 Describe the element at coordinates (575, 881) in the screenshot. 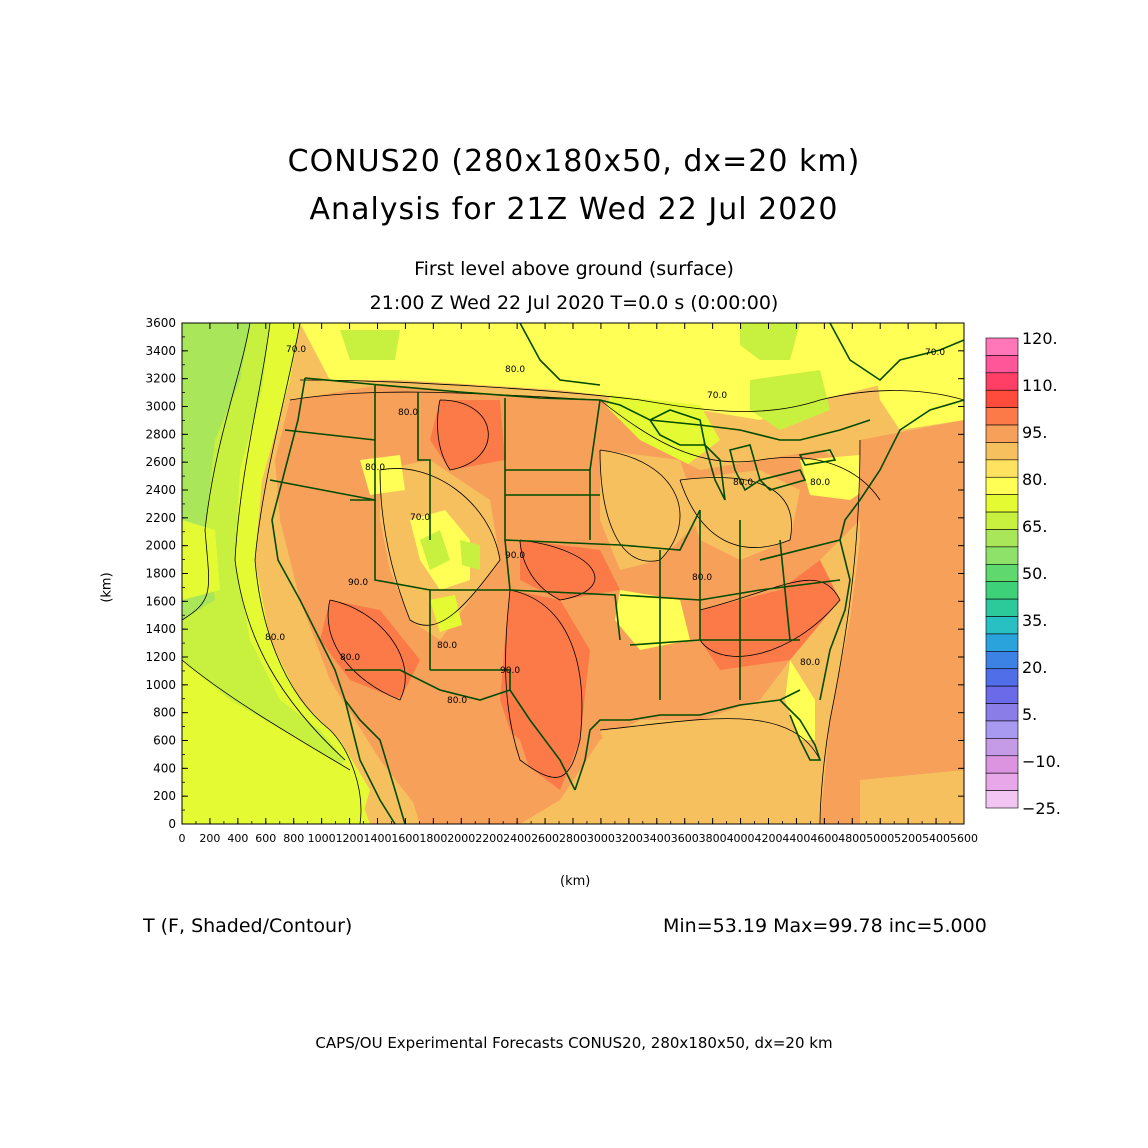

I see `x-axis-label: (km)` at that location.